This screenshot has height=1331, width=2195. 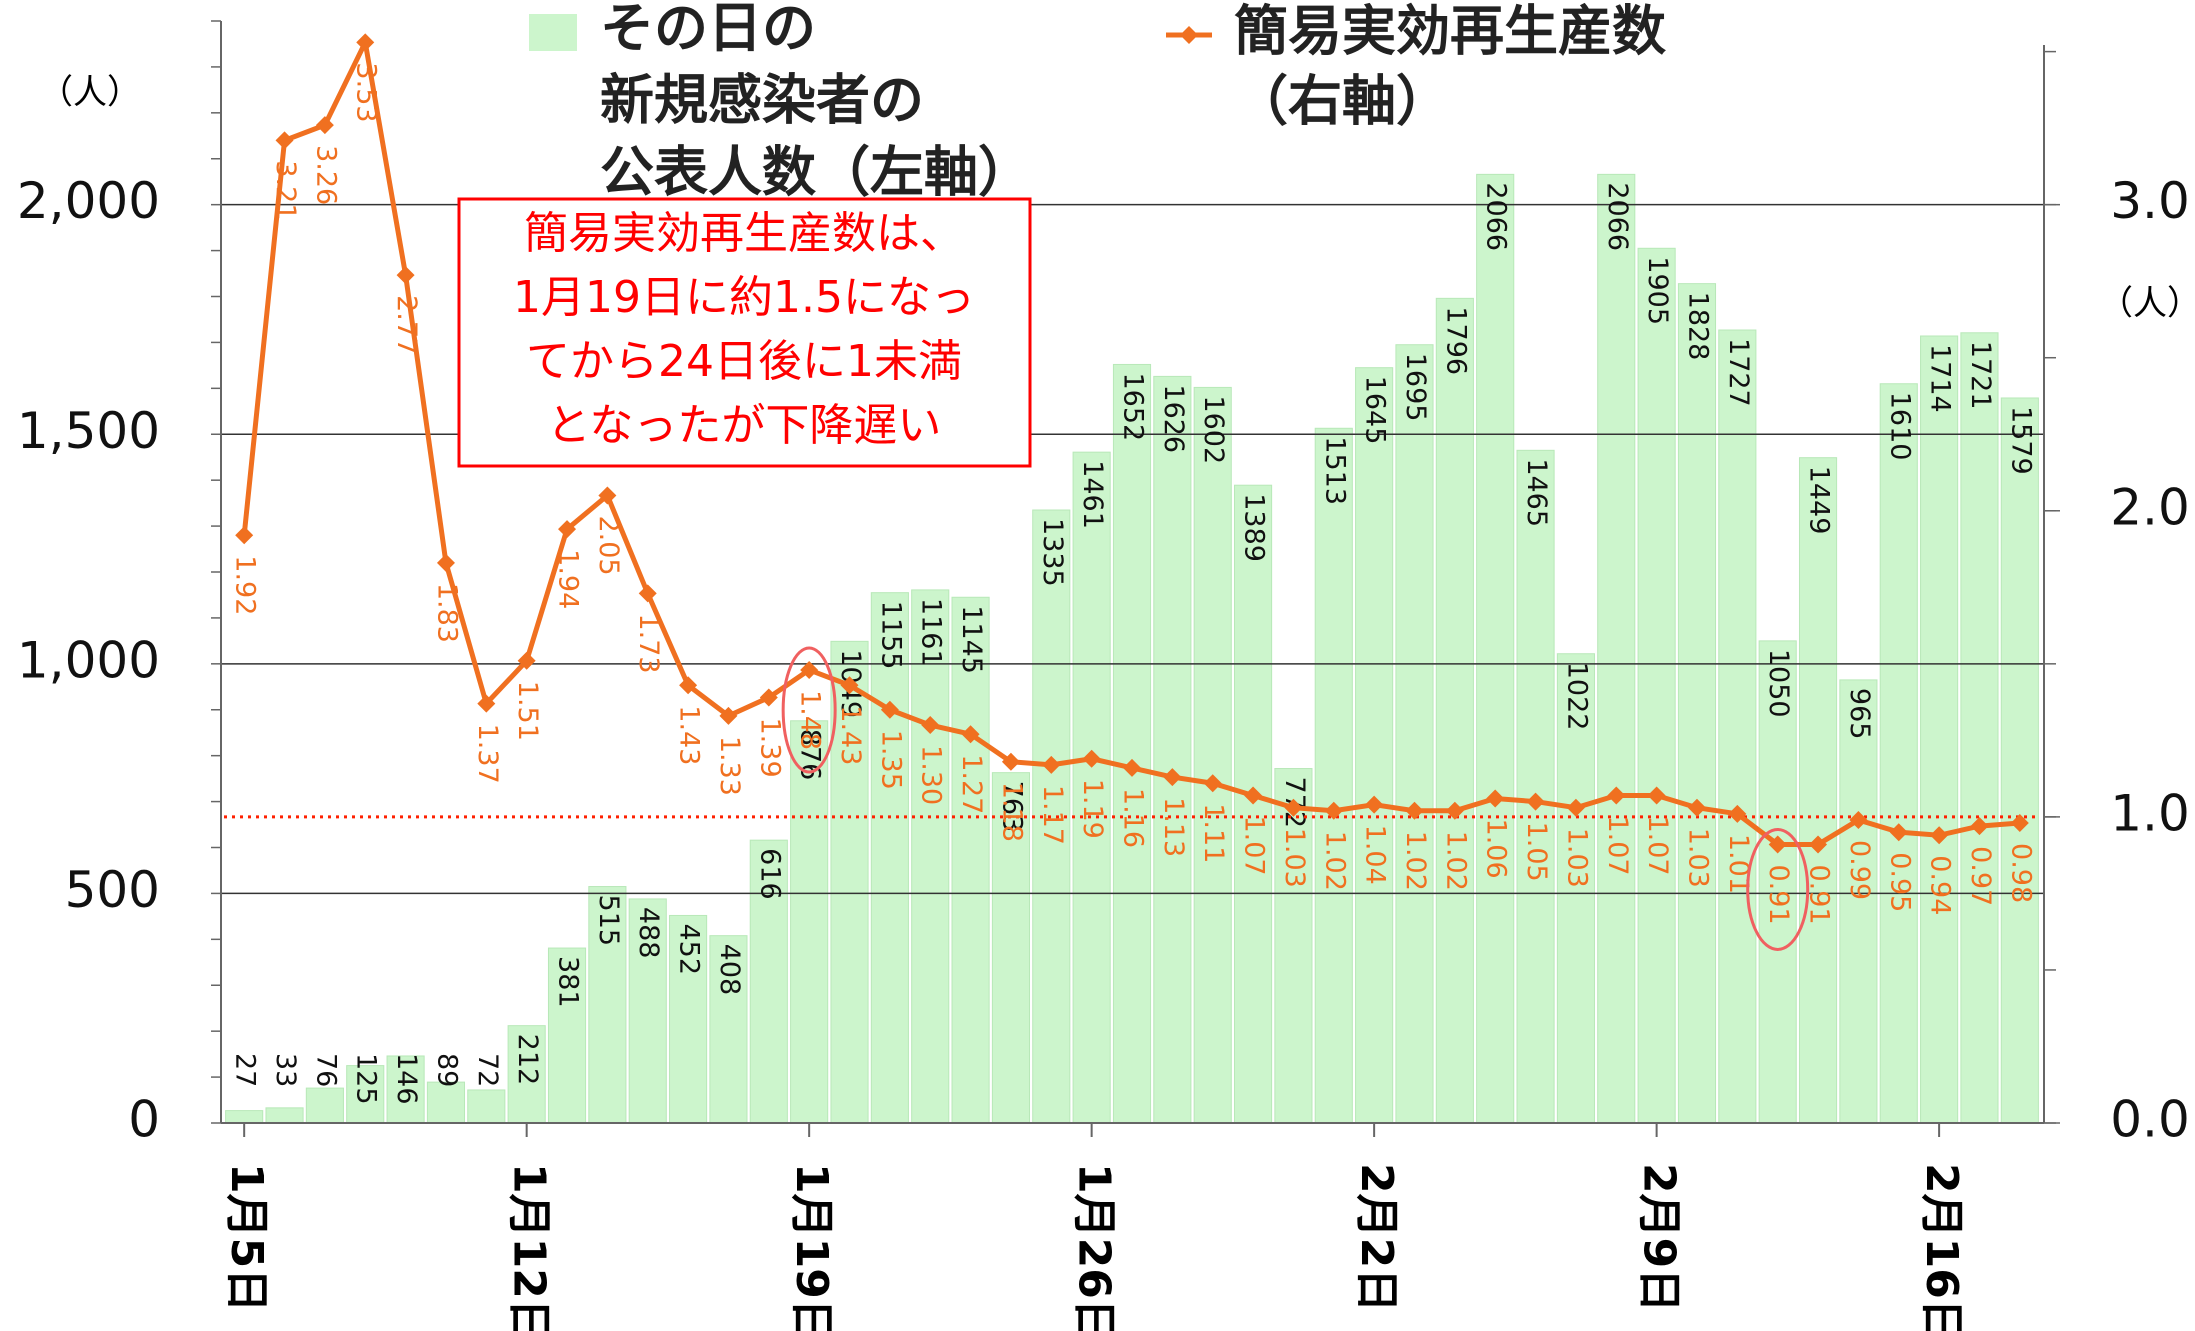 I want to click on y2-tick-label: 2.0, so click(x=2150, y=507).